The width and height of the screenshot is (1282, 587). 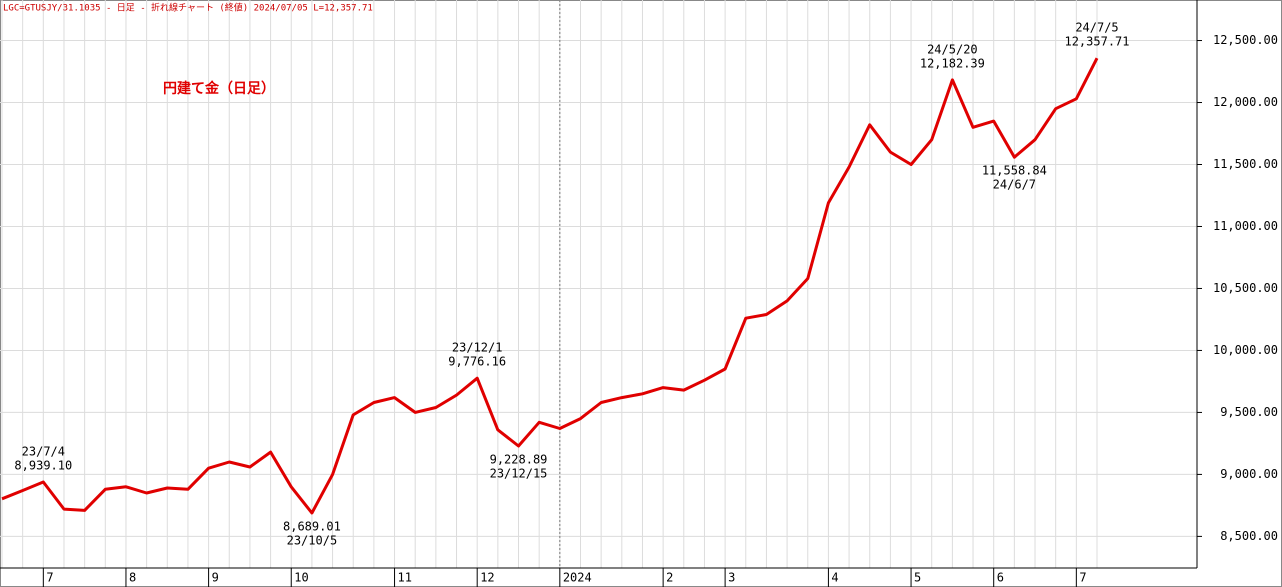 What do you see at coordinates (1245, 164) in the screenshot?
I see `y-tick-label: 11,500.00` at bounding box center [1245, 164].